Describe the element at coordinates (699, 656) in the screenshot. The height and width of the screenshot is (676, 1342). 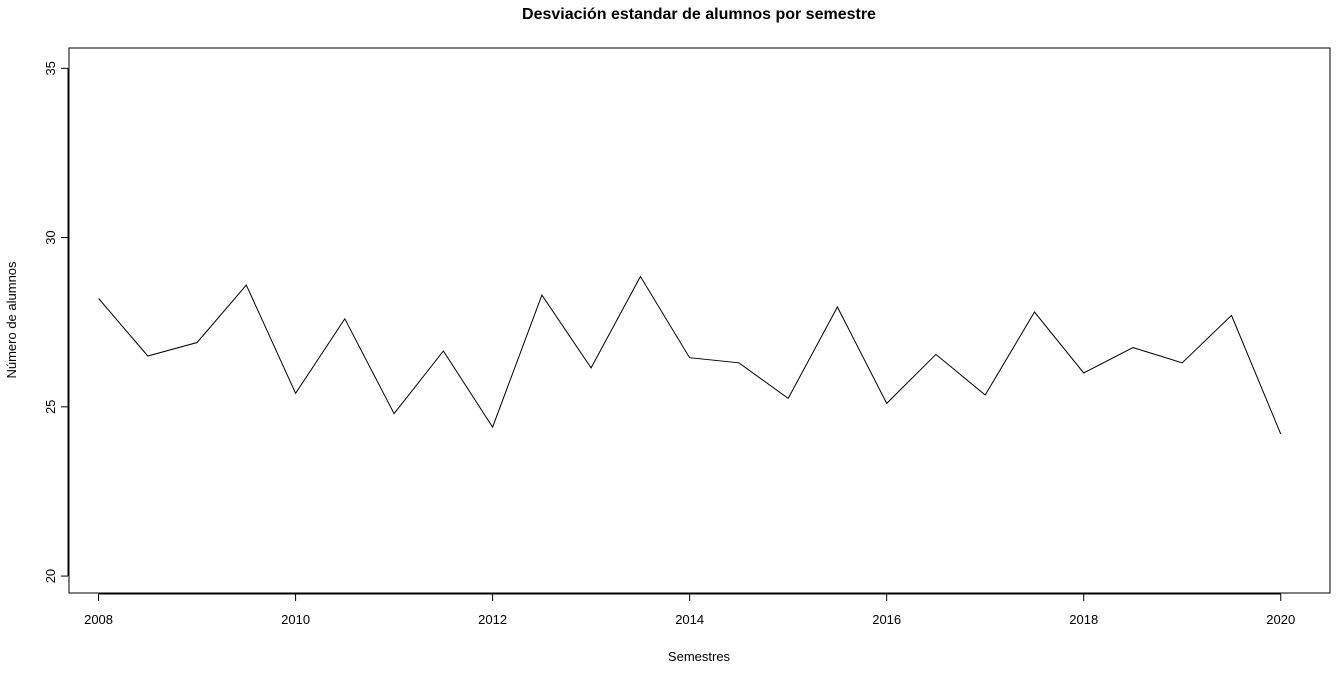
I see `x-axis-label: Semestres` at that location.